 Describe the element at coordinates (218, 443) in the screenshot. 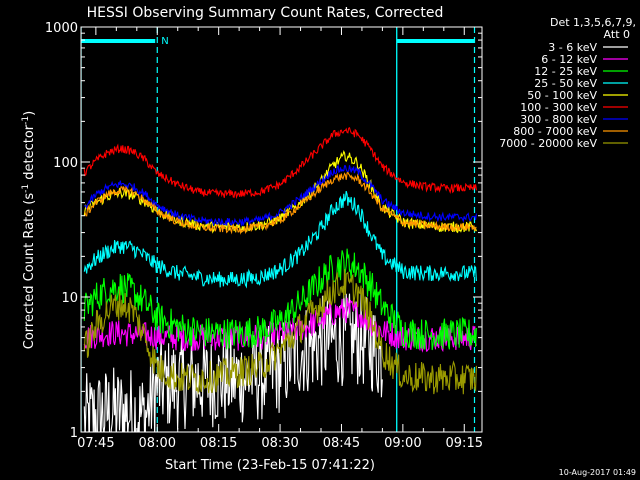

I see `x-tick-label: 08:15` at that location.